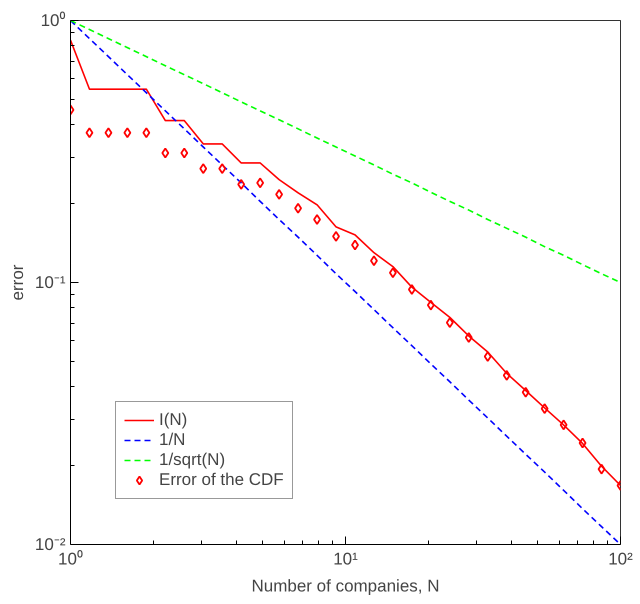  What do you see at coordinates (50, 282) in the screenshot?
I see `y-tick-label: 10⁻¹` at bounding box center [50, 282].